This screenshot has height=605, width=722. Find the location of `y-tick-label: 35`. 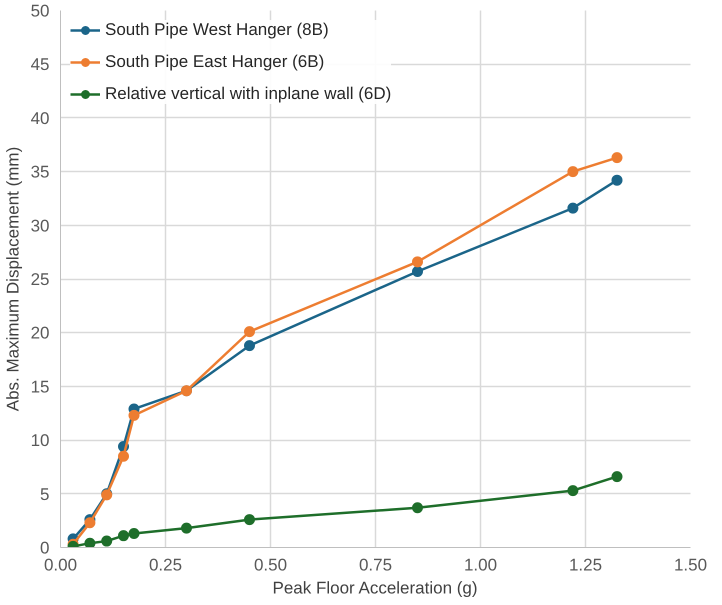

y-tick-label: 35 is located at coordinates (40, 172).